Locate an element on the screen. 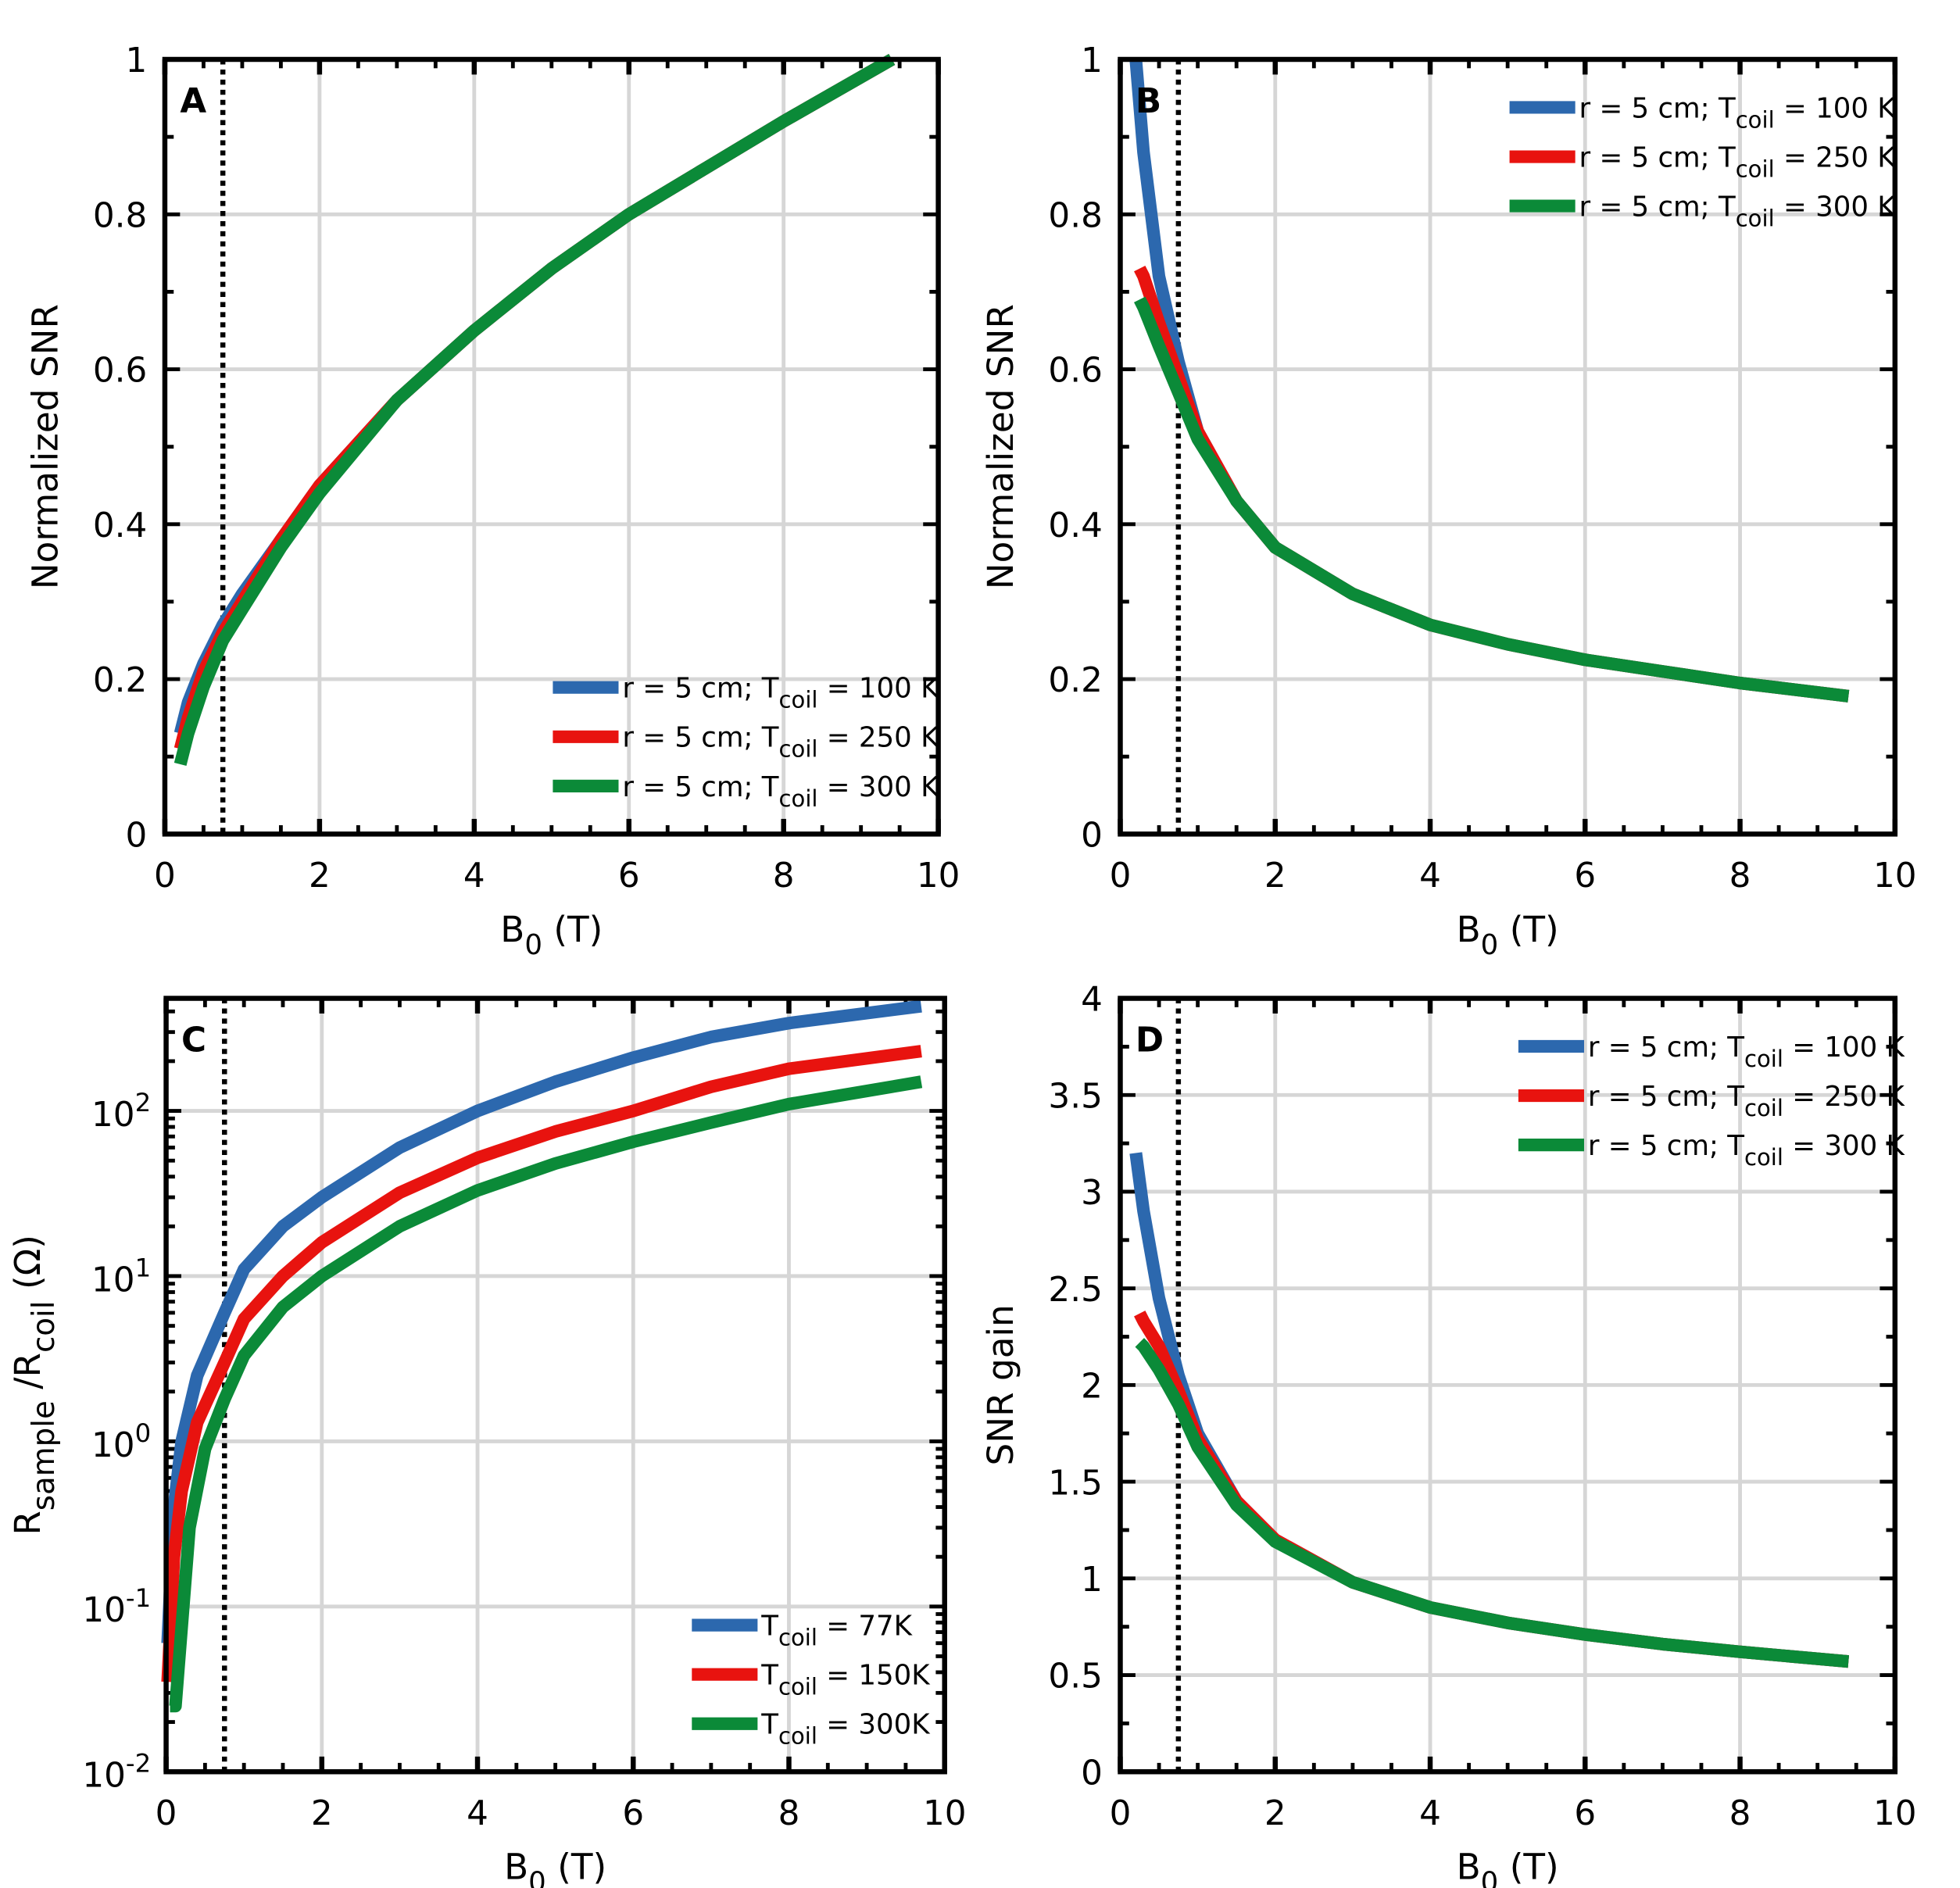 Image resolution: width=1960 pixels, height=1888 pixels. legend-label: Tcoil = 150K is located at coordinates (845, 1680).